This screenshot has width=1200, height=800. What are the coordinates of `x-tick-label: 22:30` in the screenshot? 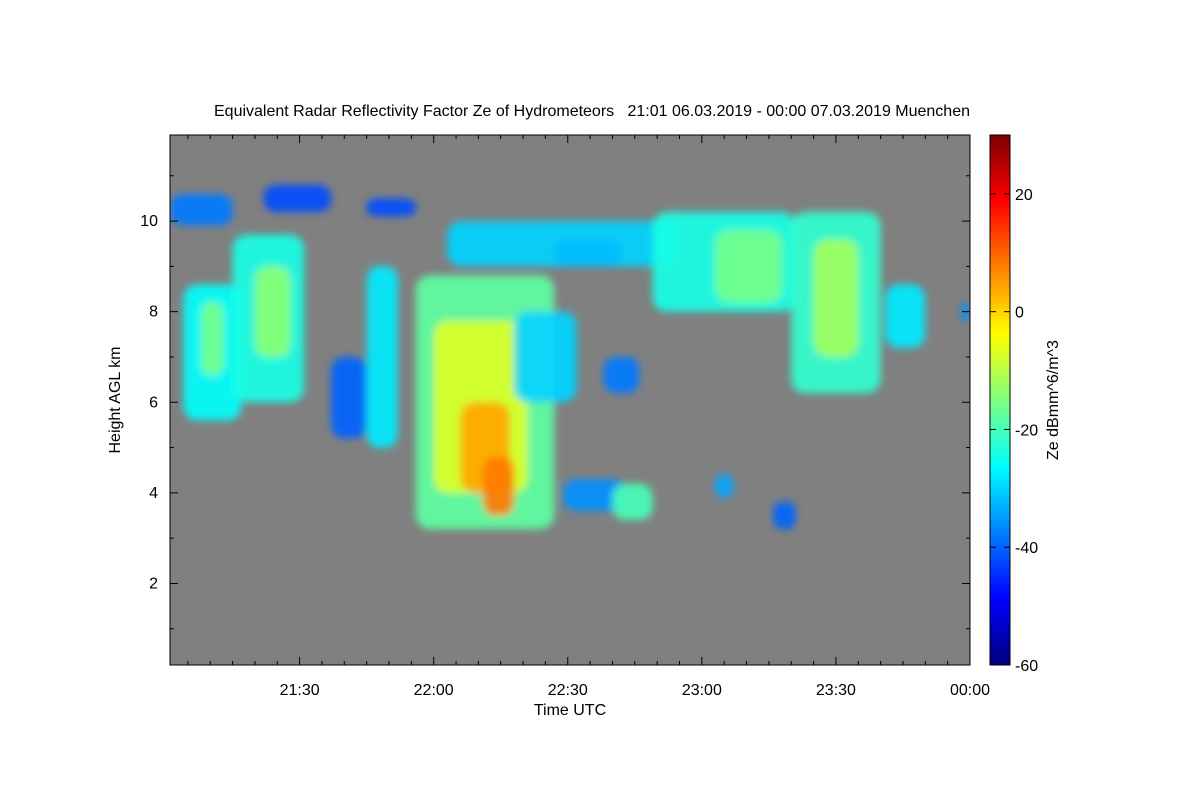 It's located at (568, 690).